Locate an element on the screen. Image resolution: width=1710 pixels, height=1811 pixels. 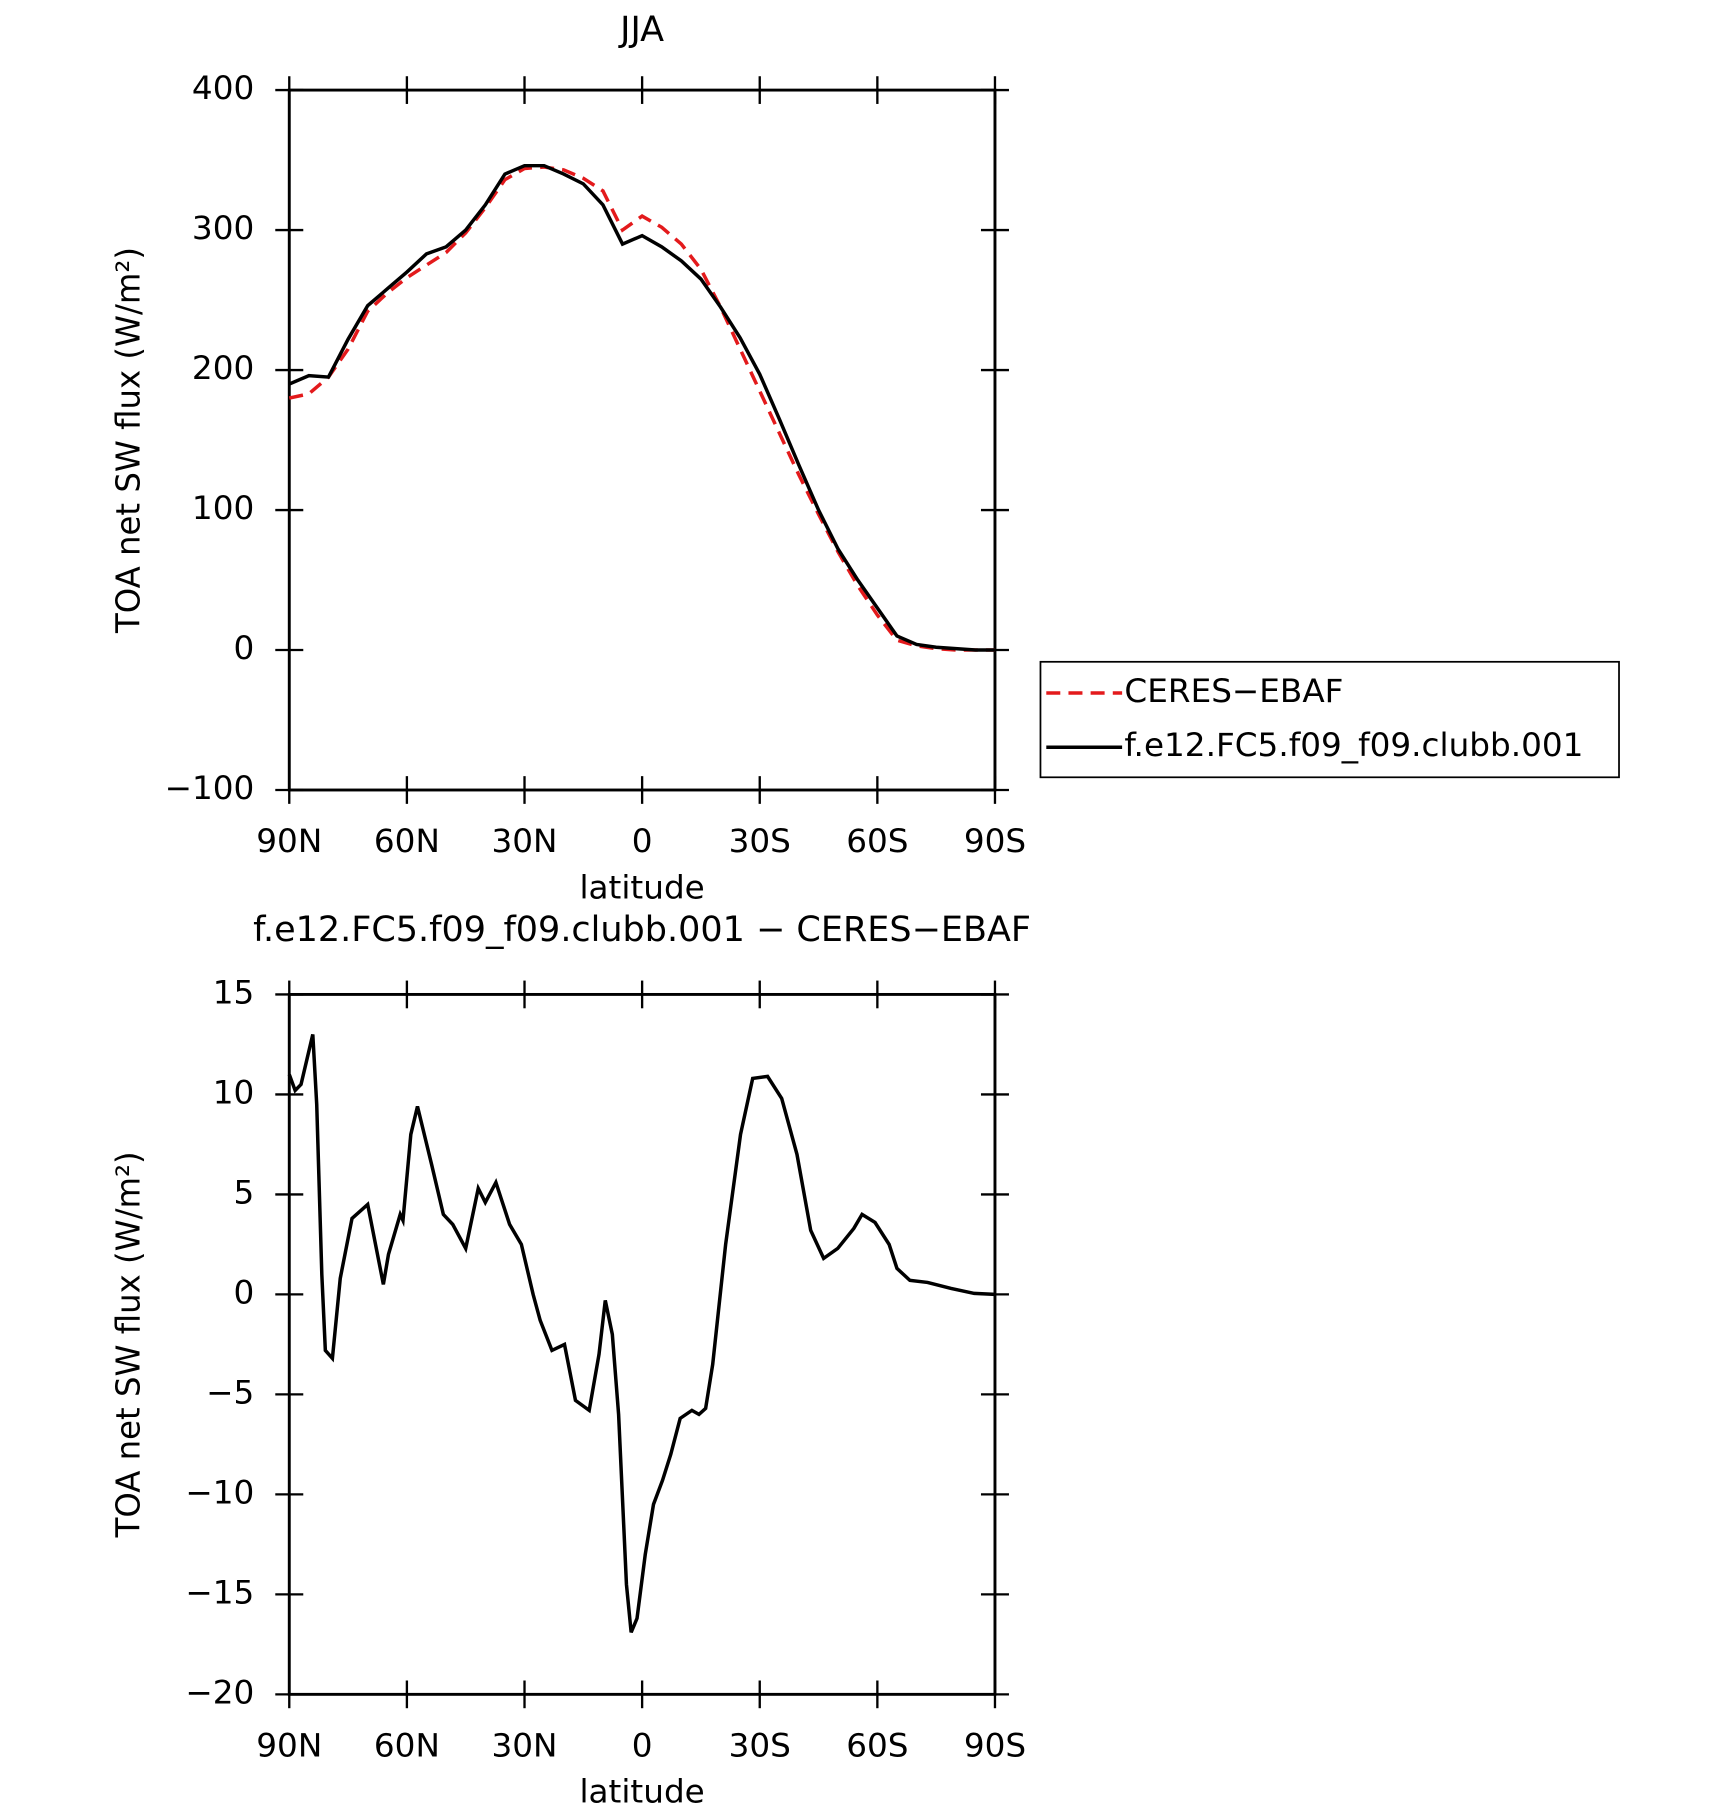
y-tick-label: −5 is located at coordinates (230, 1392).